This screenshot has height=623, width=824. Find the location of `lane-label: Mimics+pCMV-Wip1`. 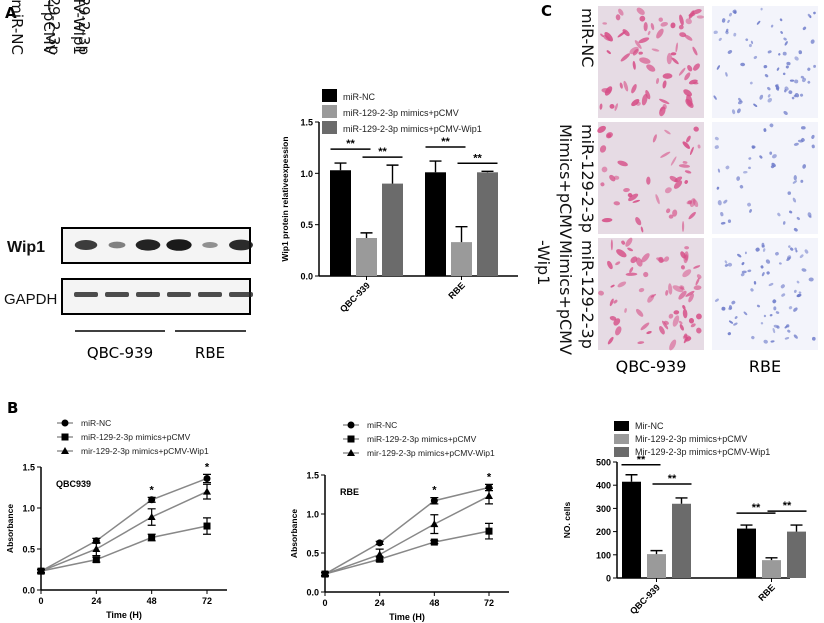

lane-label: Mimics+pCMV-Wip1 is located at coordinates (79, 27).